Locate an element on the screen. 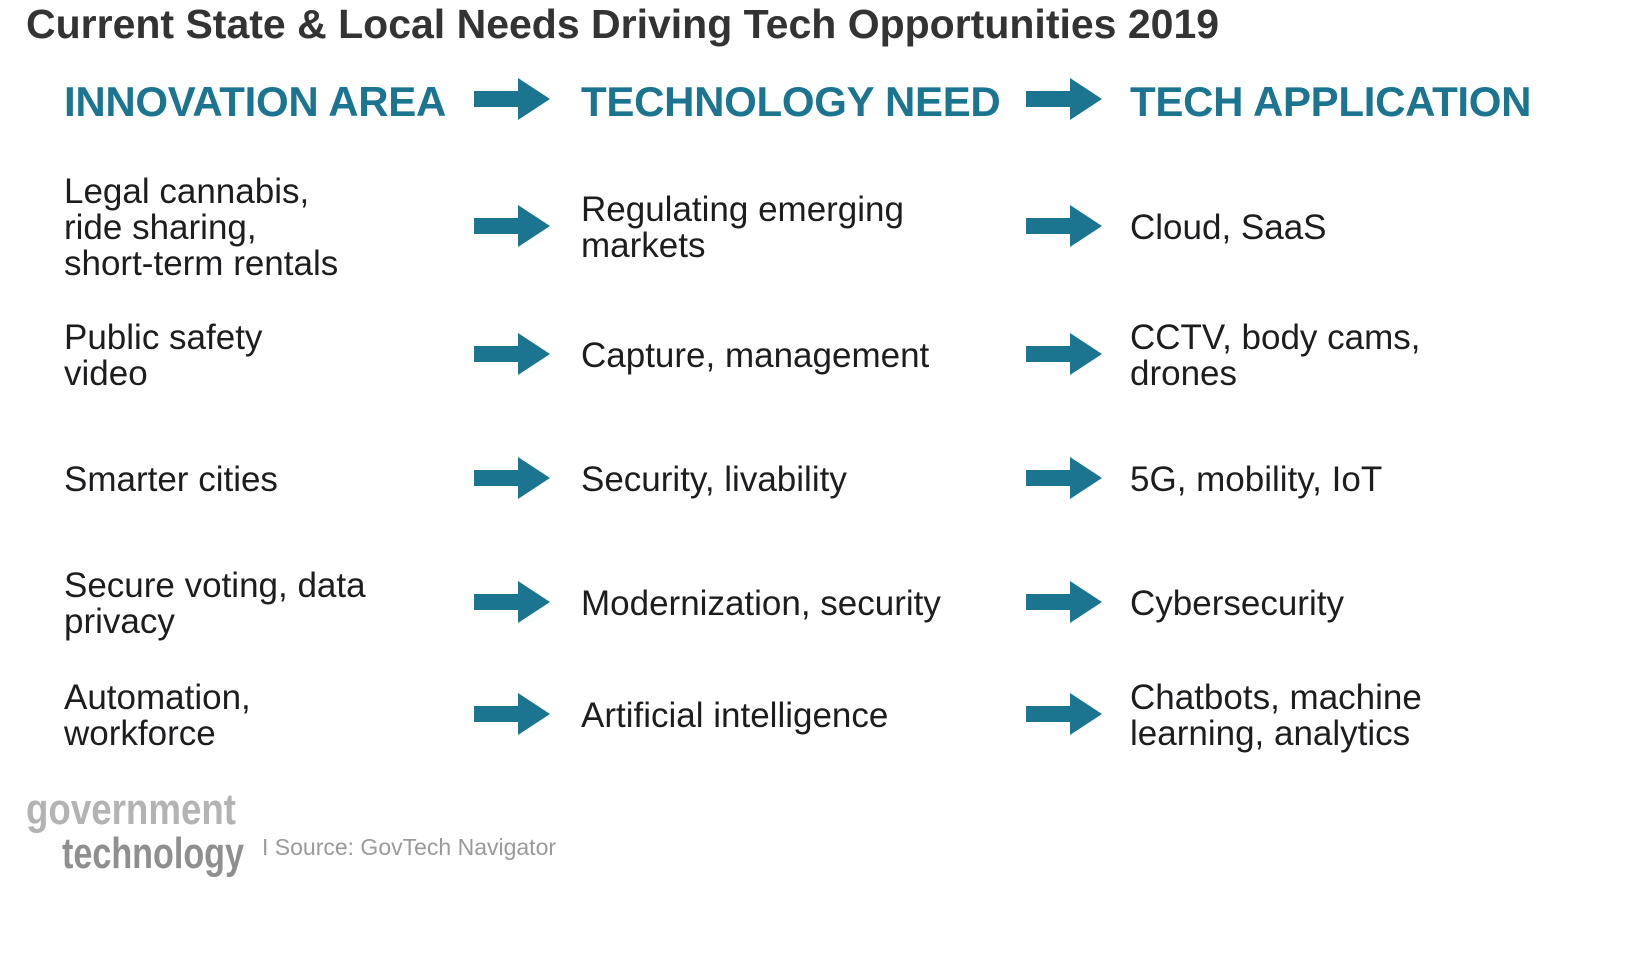  row-1-need-line-2: markets is located at coordinates (643, 245).